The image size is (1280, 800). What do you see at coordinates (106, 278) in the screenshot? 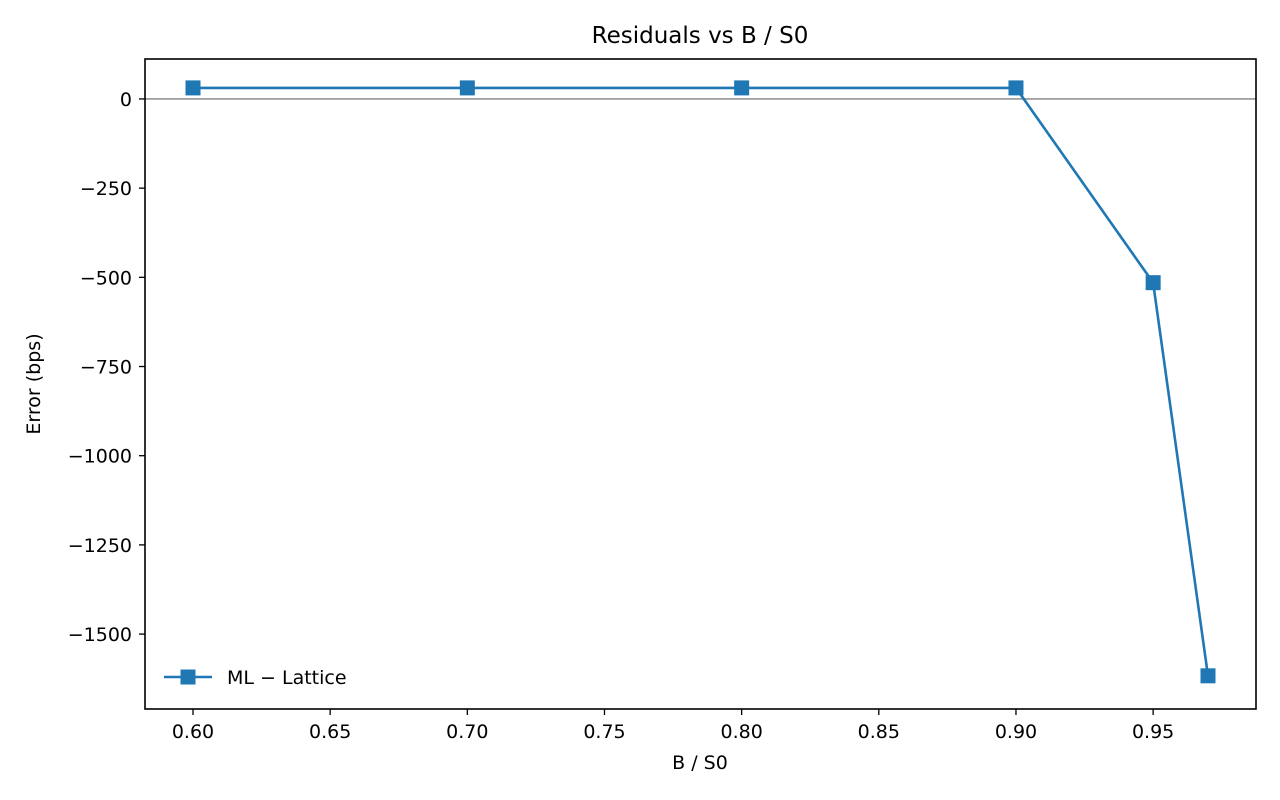
I see `y-tick-label: −500` at bounding box center [106, 278].